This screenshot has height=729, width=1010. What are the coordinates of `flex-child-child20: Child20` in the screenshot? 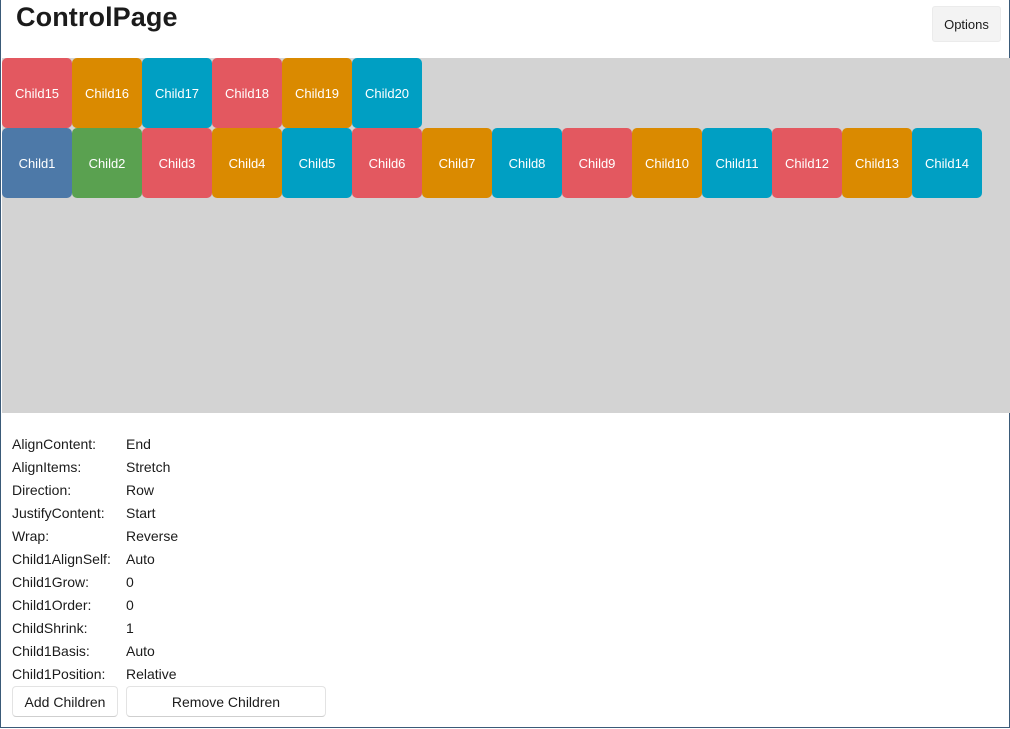 It's located at (387, 93).